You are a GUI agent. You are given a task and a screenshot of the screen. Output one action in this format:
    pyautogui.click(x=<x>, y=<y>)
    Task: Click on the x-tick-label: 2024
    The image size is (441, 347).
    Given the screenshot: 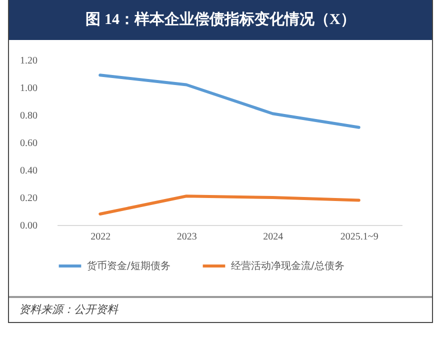 What is the action you would take?
    pyautogui.click(x=273, y=237)
    